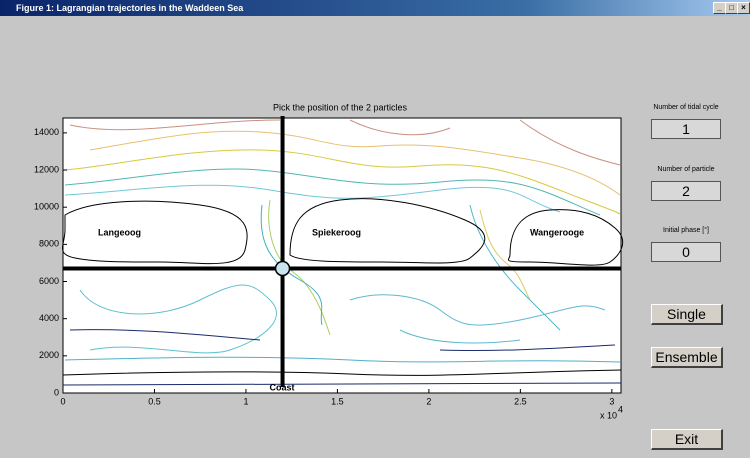 This screenshot has width=750, height=458. Describe the element at coordinates (731, 8) in the screenshot. I see `maximize-button: □` at that location.